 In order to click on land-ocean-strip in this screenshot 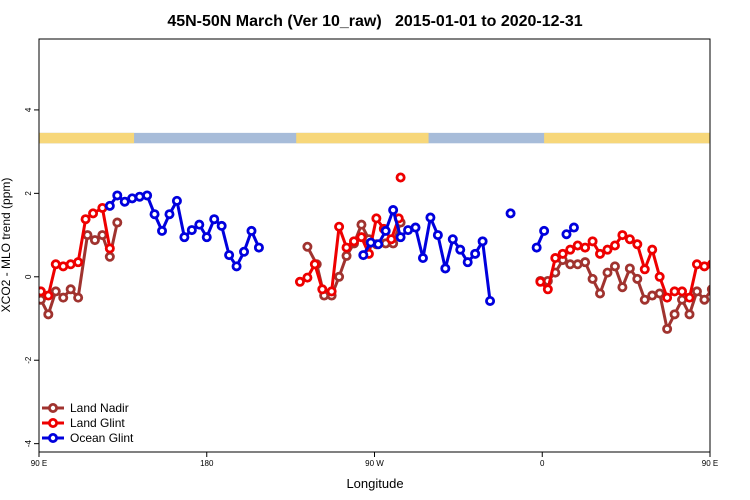, I will do `click(374, 138)`.